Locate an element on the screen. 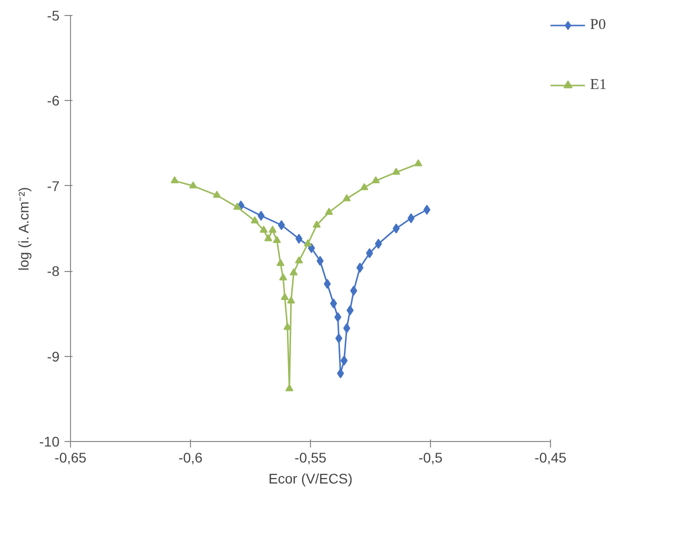 This screenshot has width=700, height=540. legend-label: E1 is located at coordinates (599, 85).